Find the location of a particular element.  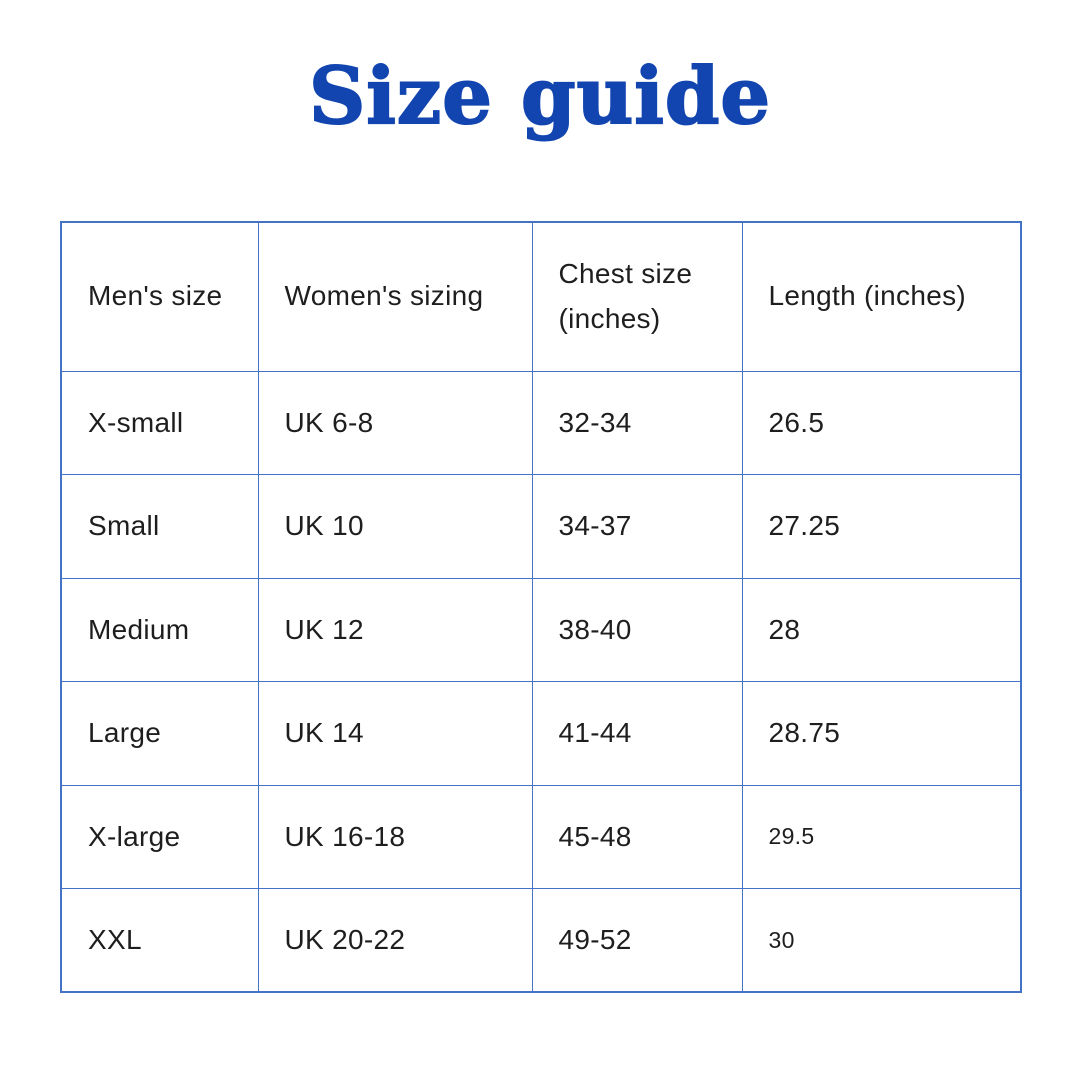

table-row: X-large UK 16-18 45-48 29.5 is located at coordinates (541, 836).